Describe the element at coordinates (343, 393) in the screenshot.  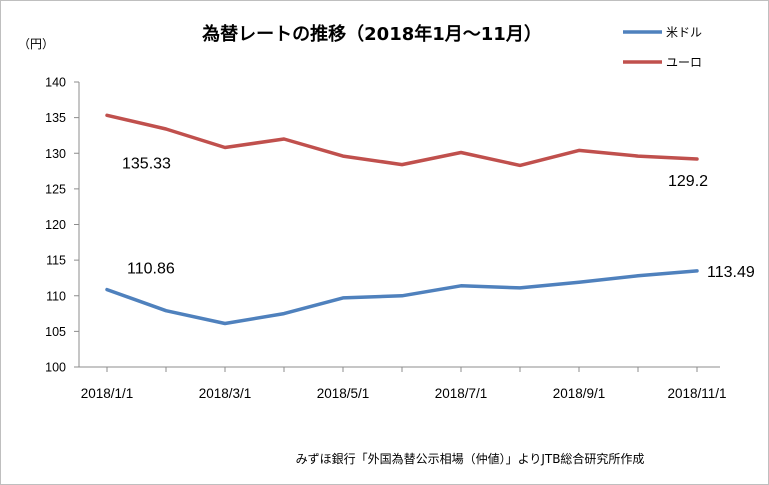
I see `x-tick-label: 2018/5/1` at that location.